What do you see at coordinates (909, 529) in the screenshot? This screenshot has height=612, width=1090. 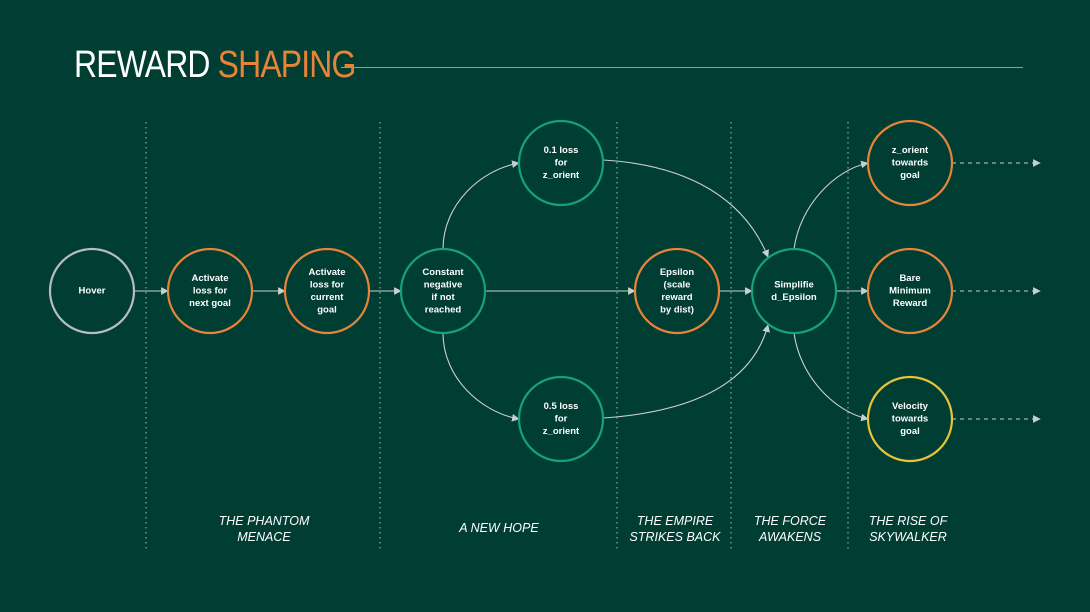 I see `era-rise-of-skywalker: THE RISE OF SKYWALKER` at bounding box center [909, 529].